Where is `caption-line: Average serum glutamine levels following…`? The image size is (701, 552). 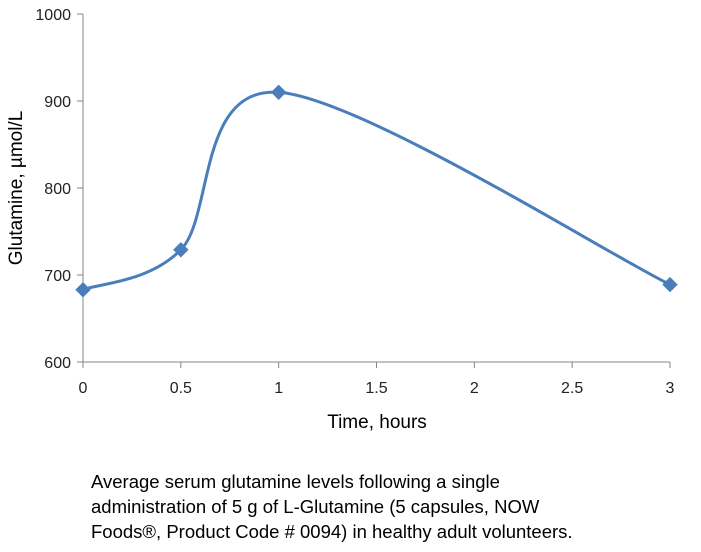
caption-line: Average serum glutamine levels following… is located at coordinates (295, 481).